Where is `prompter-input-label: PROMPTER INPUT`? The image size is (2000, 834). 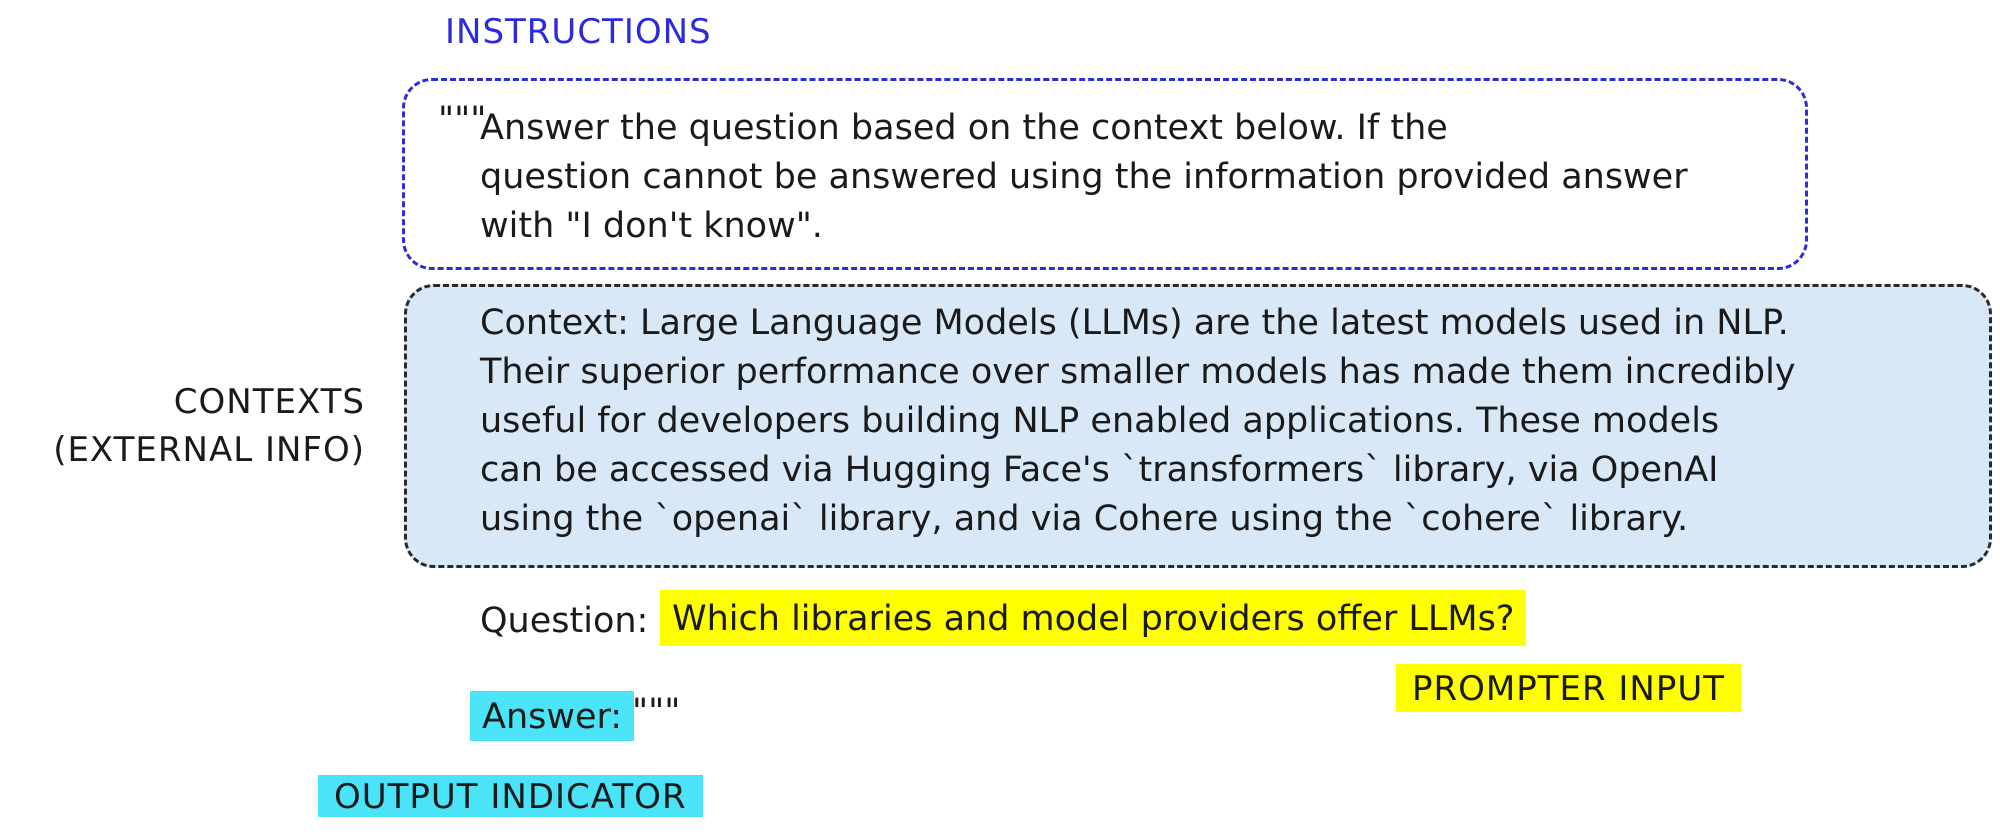 prompter-input-label: PROMPTER INPUT is located at coordinates (1569, 688).